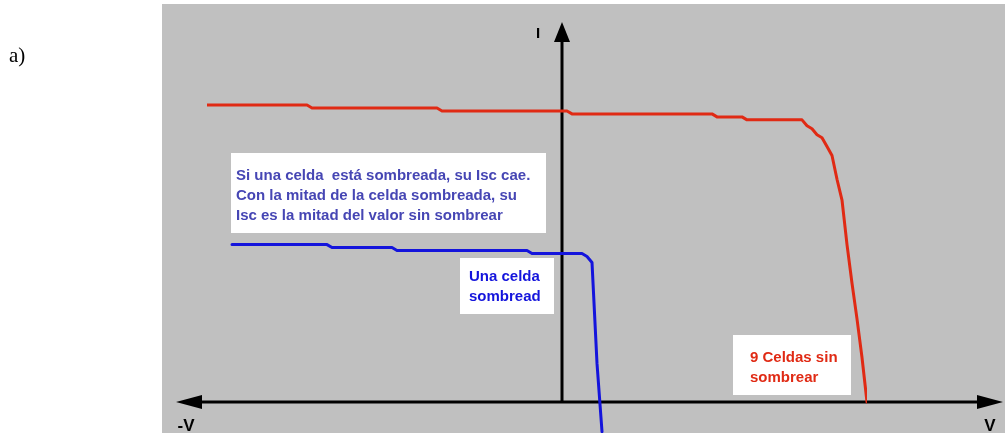 Image resolution: width=1005 pixels, height=433 pixels. Describe the element at coordinates (17, 55) in the screenshot. I see `text: a)` at that location.